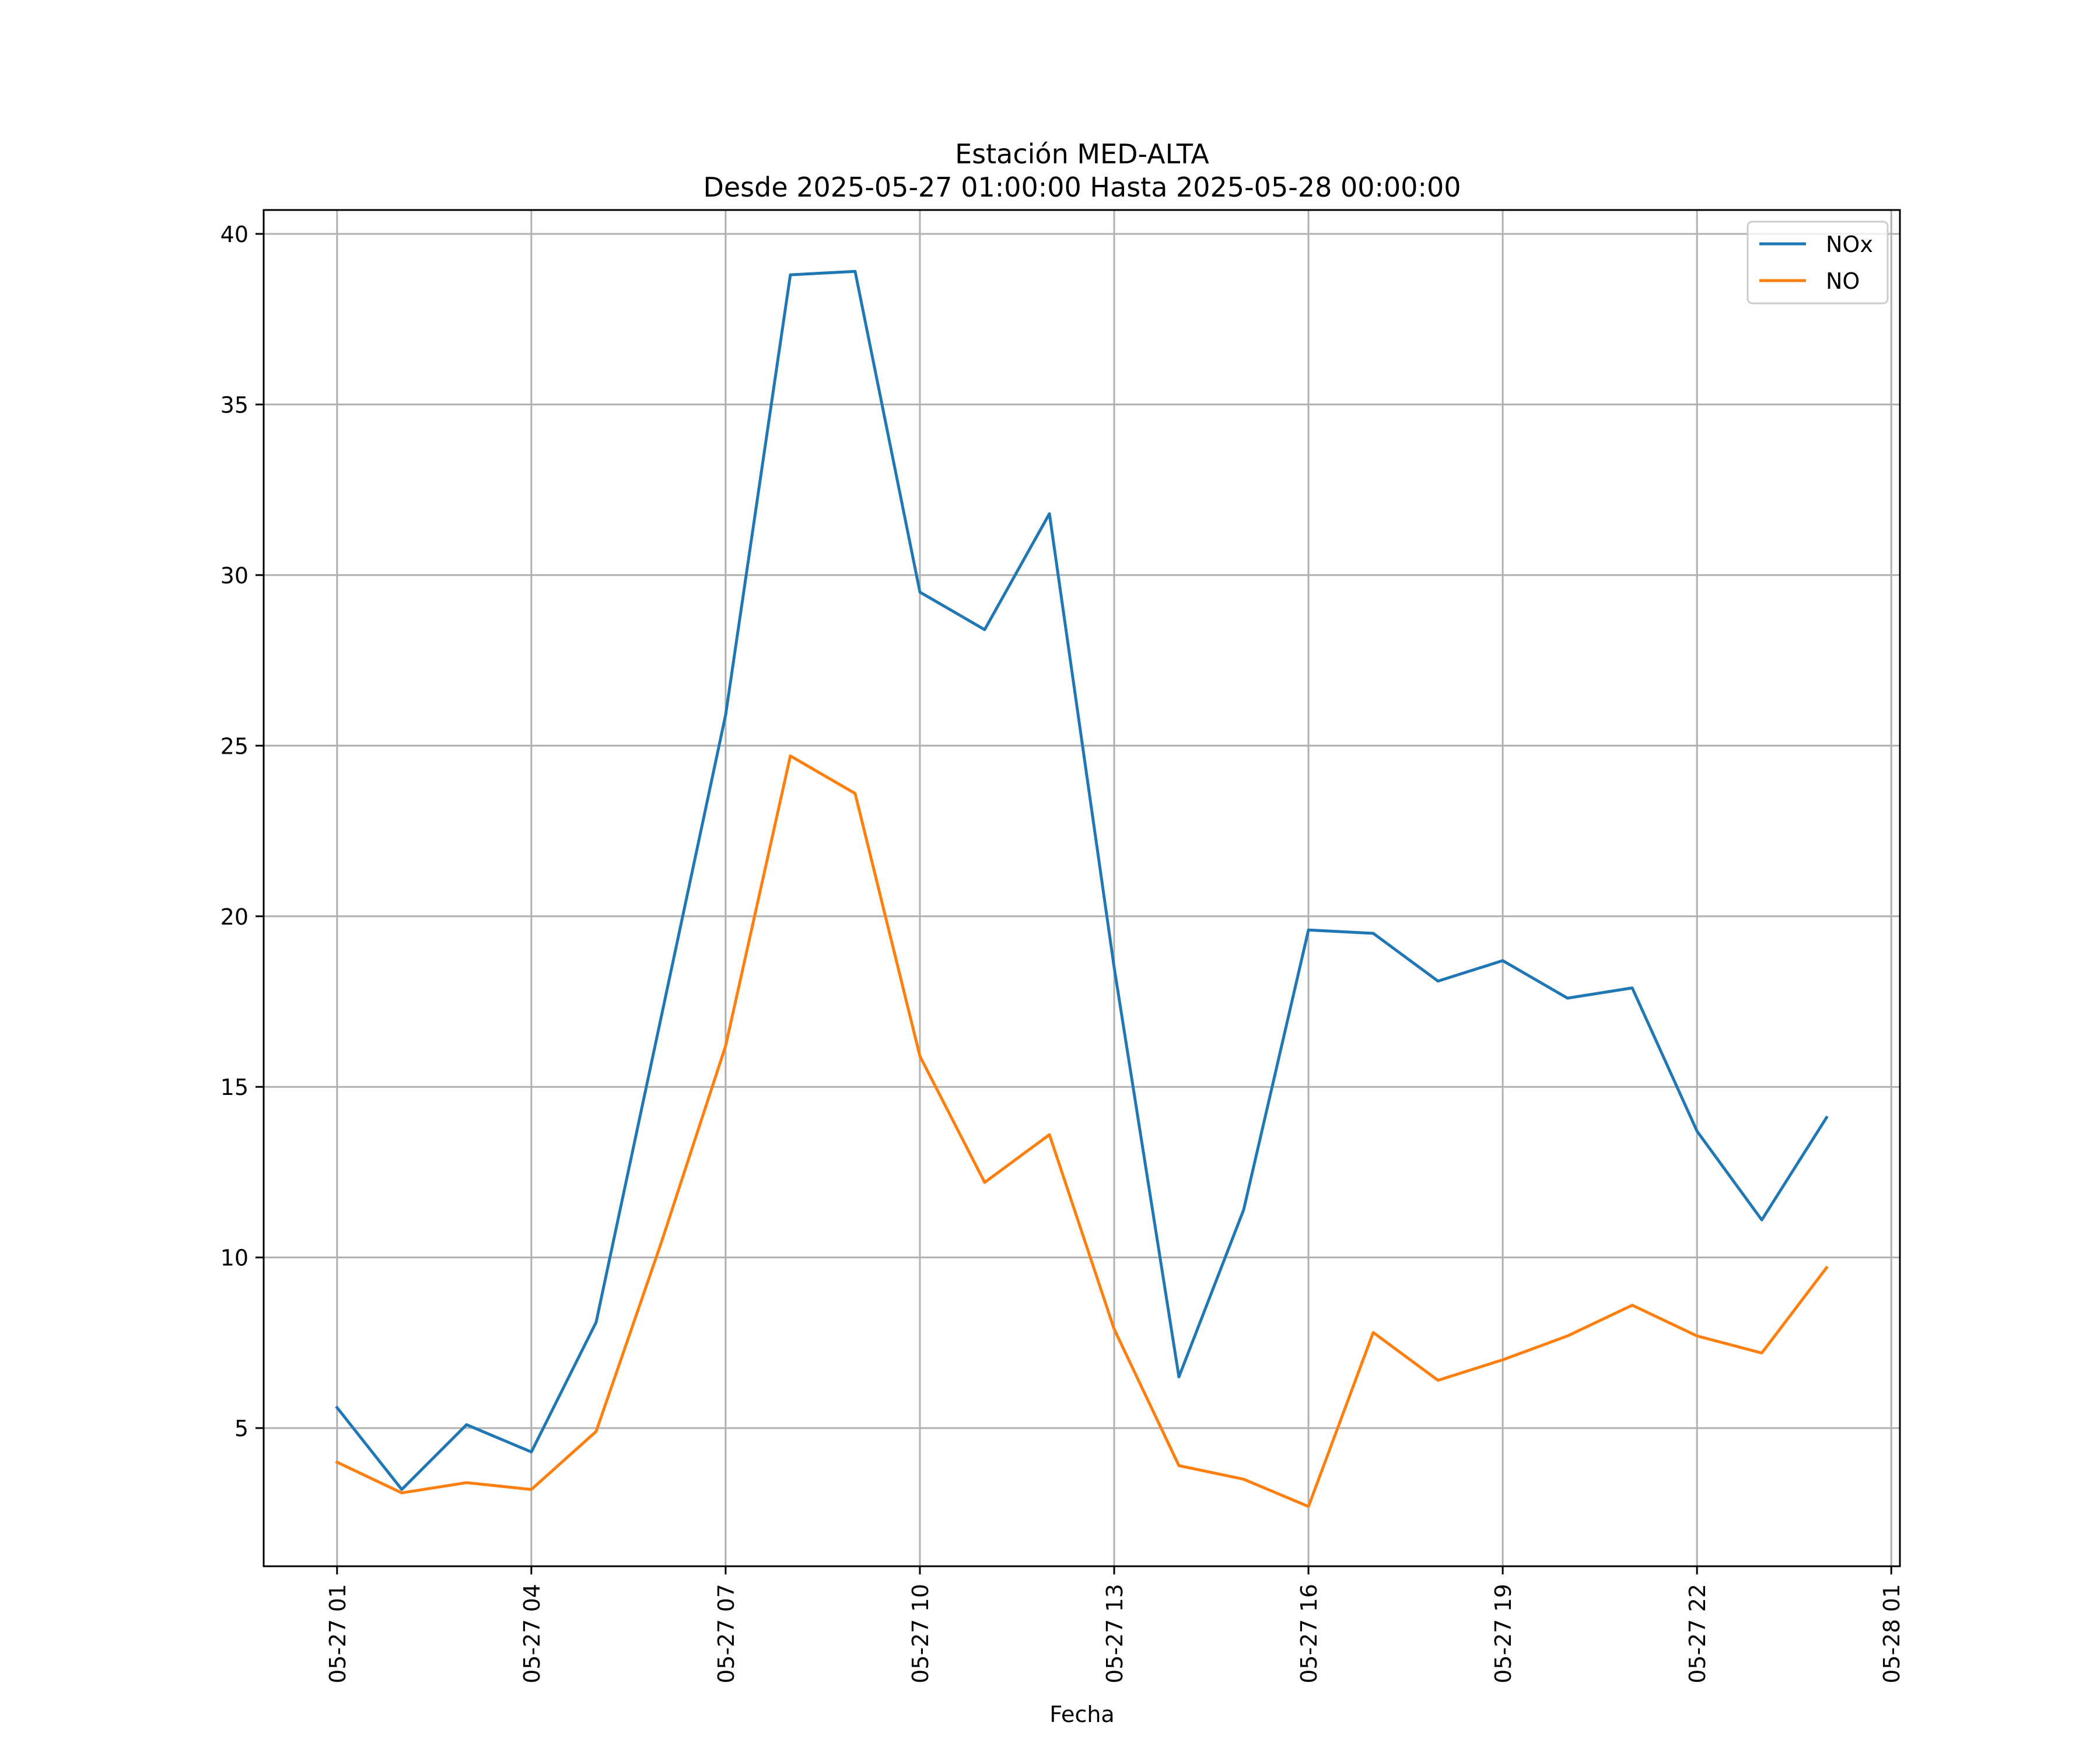 Image resolution: width=2100 pixels, height=1750 pixels. I want to click on y-tick-label: 5, so click(242, 1428).